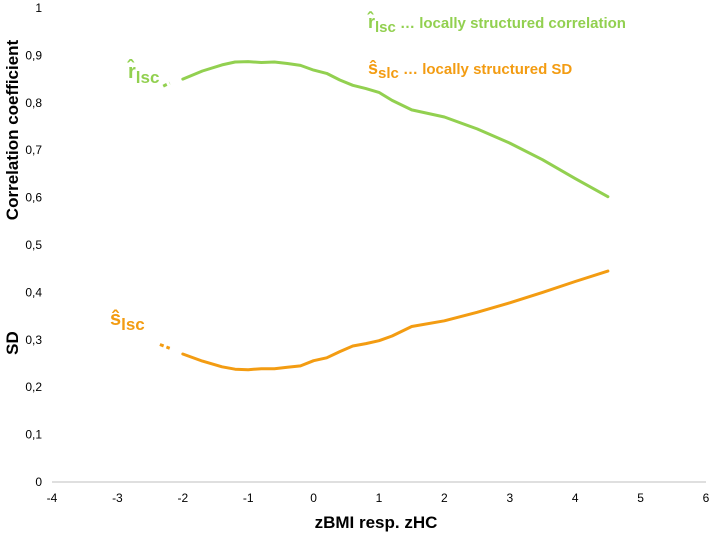  What do you see at coordinates (12, 129) in the screenshot?
I see `y-axis-title-top: Correlation coefficient` at bounding box center [12, 129].